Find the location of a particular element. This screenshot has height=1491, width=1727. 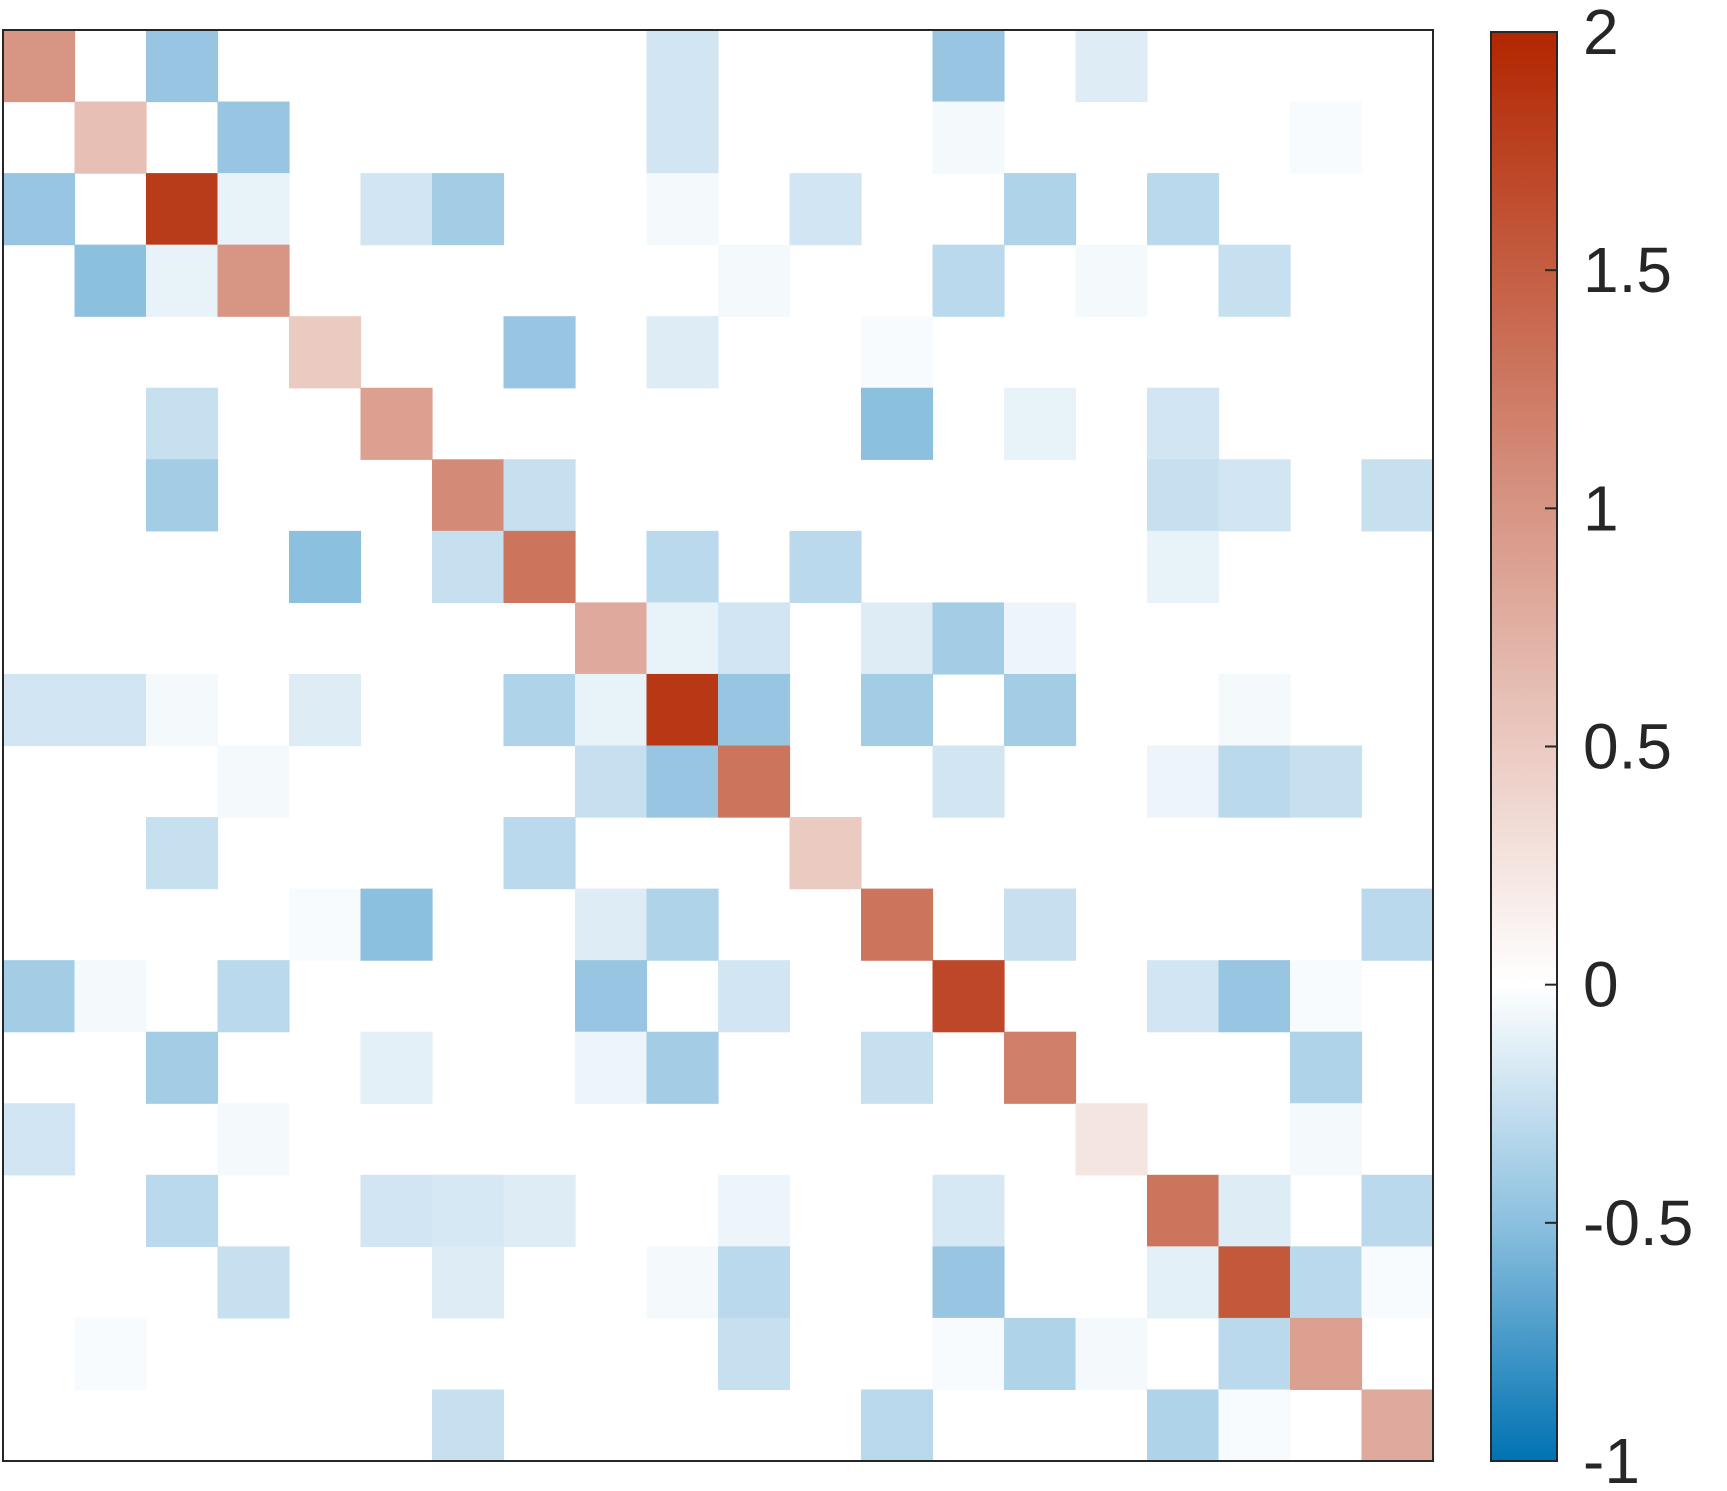

heatmap-cell-r14-c11 is located at coordinates (754, 996).